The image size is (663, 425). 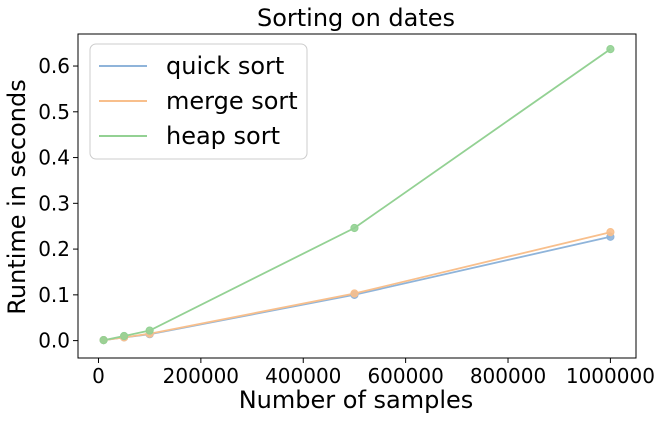 What do you see at coordinates (54, 341) in the screenshot?
I see `y-tick-label: 0.0` at bounding box center [54, 341].